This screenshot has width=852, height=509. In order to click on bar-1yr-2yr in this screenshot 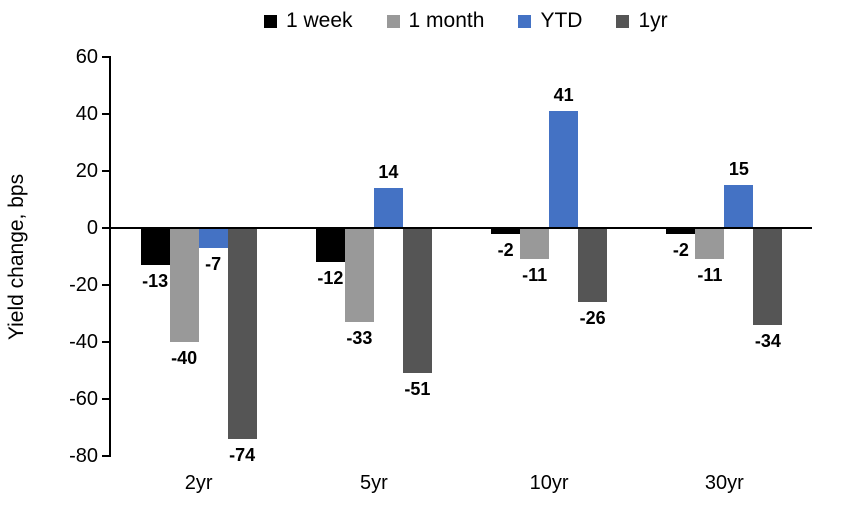, I will do `click(242, 333)`.